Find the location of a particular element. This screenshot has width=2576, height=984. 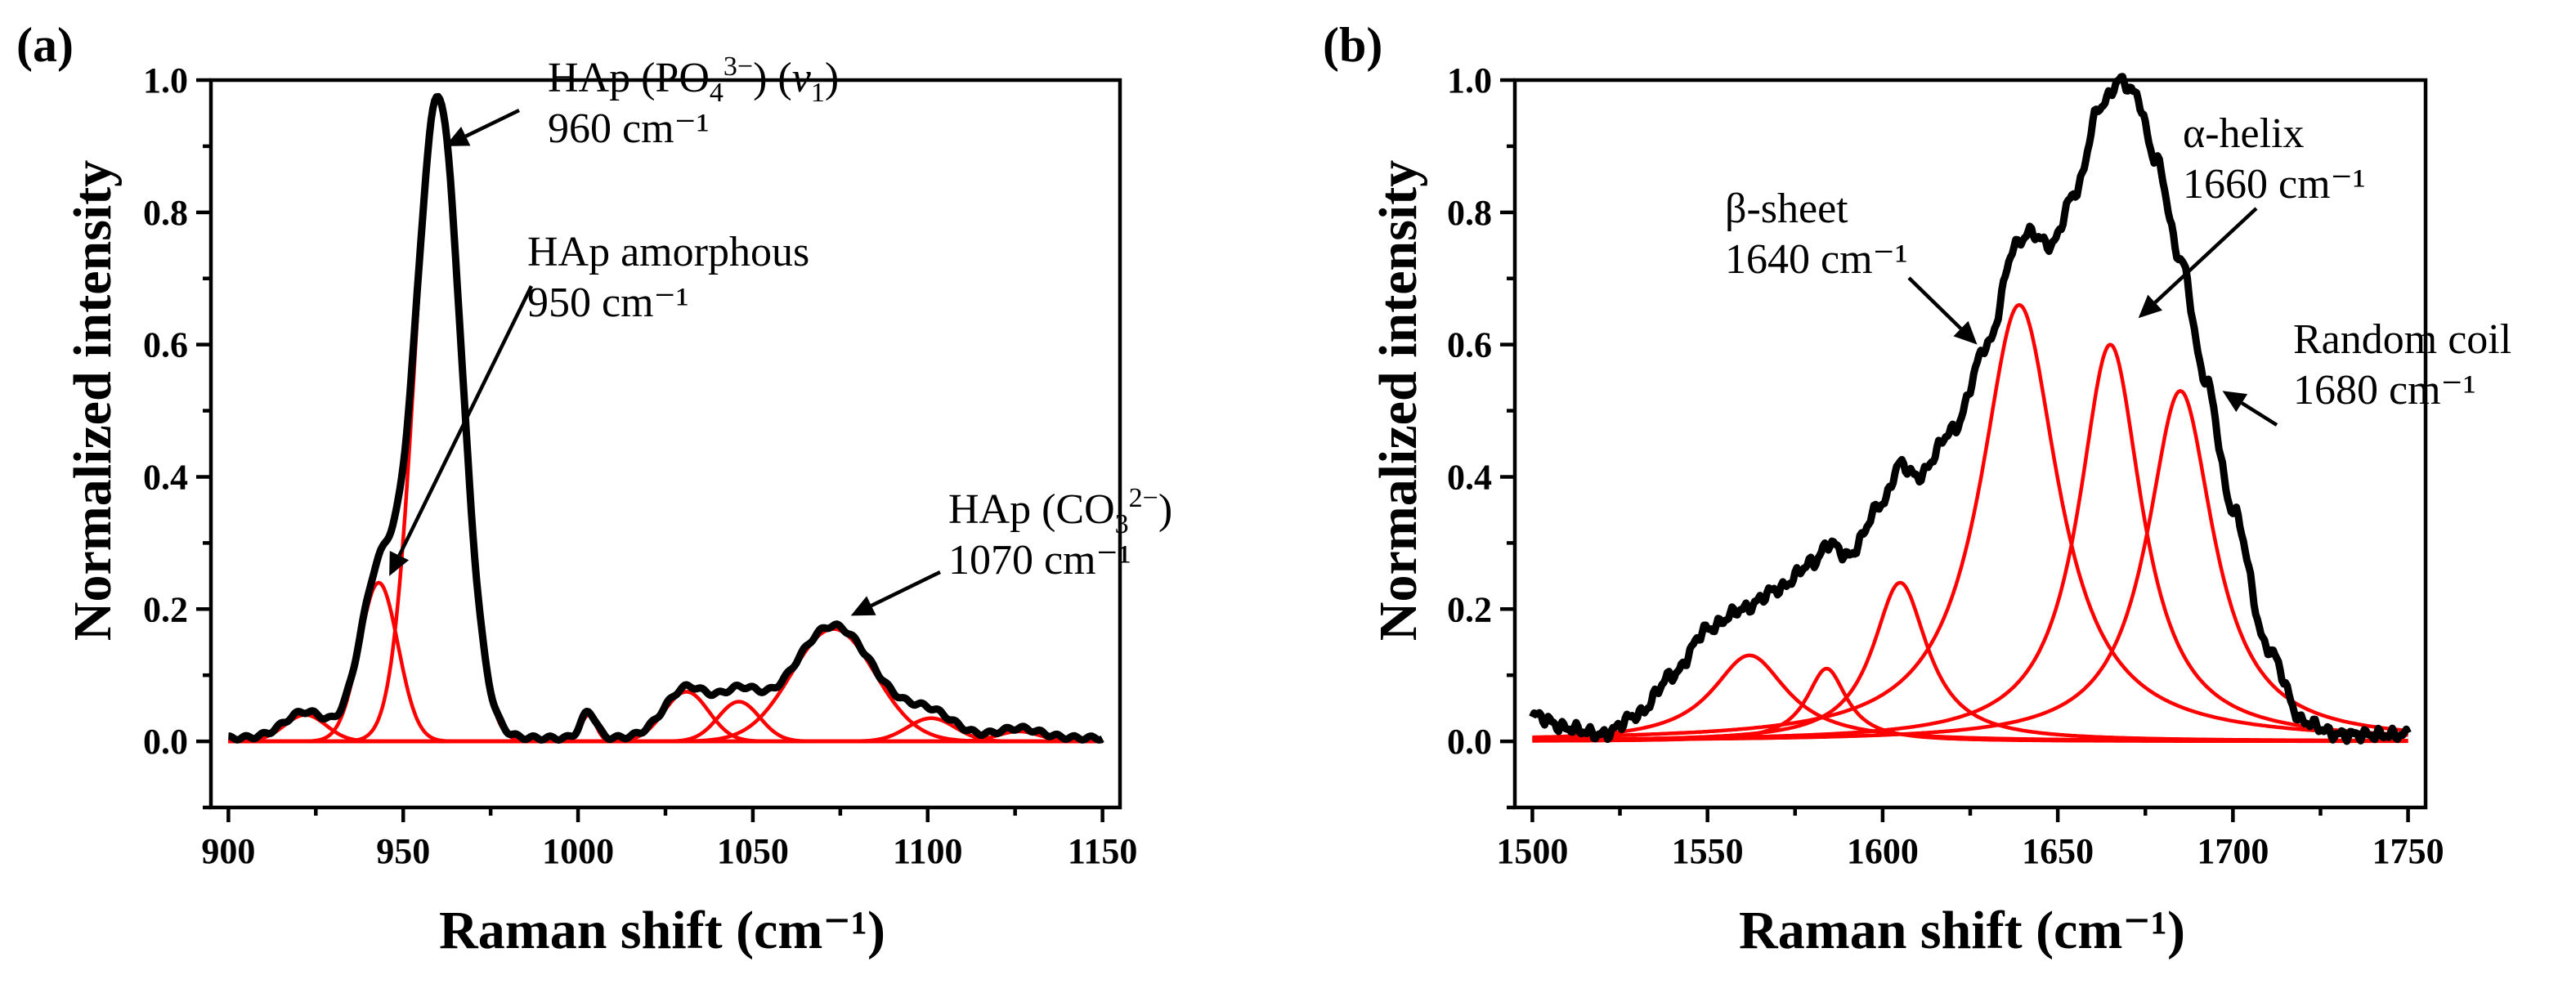

annotation-3: HAp (CO32−)1070 cm⁻¹ is located at coordinates (1011, 549).